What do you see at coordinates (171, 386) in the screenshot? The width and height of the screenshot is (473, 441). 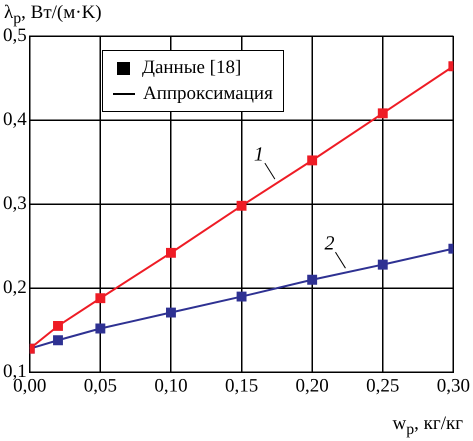 I see `x-tick-label: 0,10` at bounding box center [171, 386].